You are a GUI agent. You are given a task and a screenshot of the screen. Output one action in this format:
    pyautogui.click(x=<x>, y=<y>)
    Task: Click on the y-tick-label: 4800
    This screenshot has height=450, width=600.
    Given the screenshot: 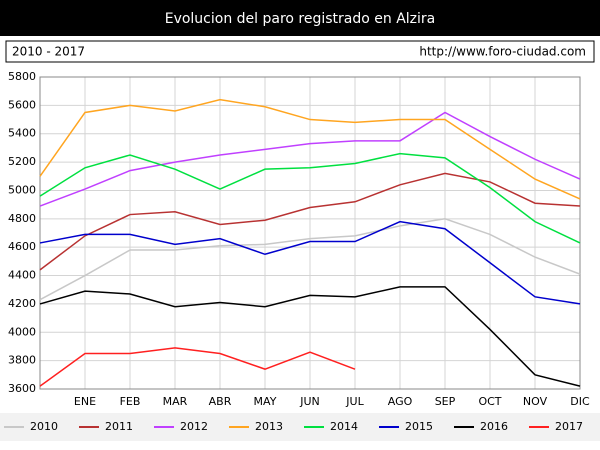 What is the action you would take?
    pyautogui.click(x=22, y=218)
    